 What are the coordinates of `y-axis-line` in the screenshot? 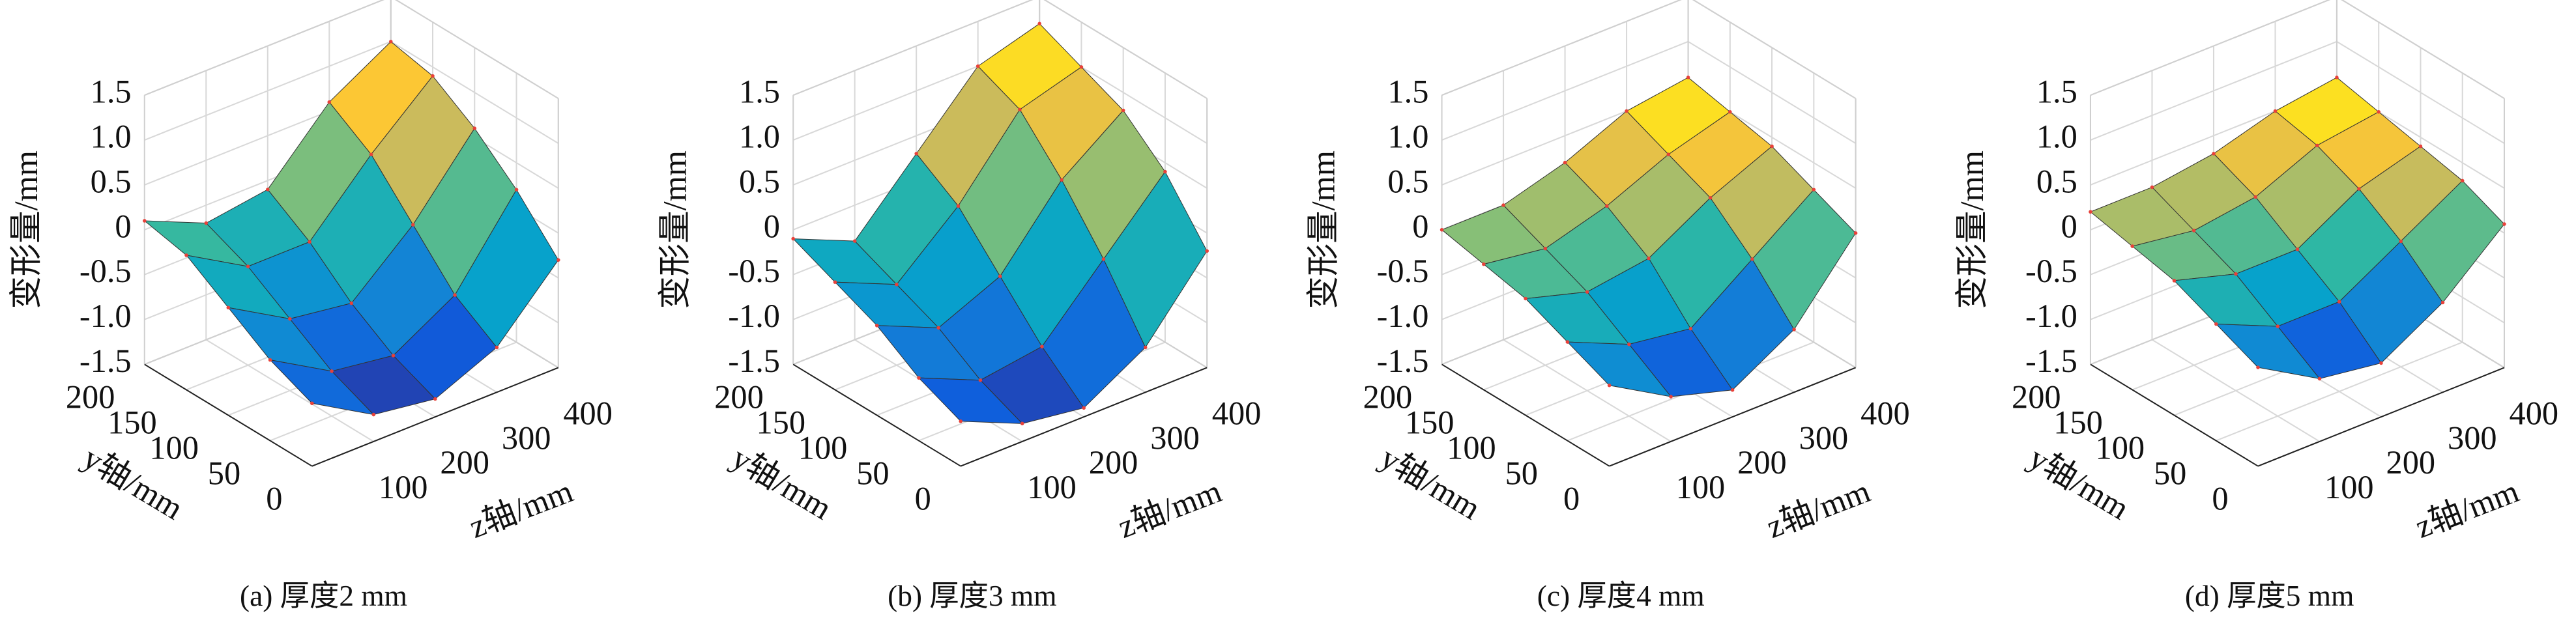 It's located at (876, 415).